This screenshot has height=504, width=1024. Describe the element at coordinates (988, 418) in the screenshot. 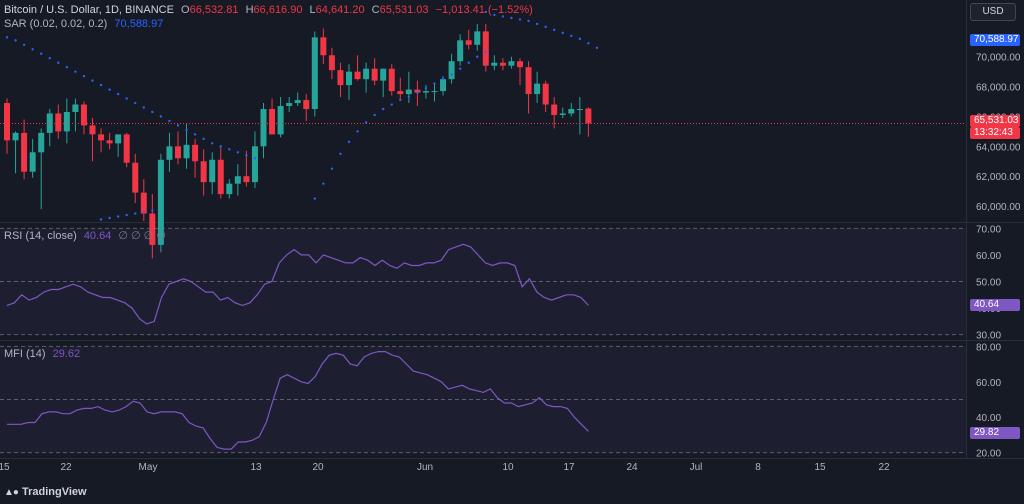

I see `mfi-tick-label: 40.00` at that location.